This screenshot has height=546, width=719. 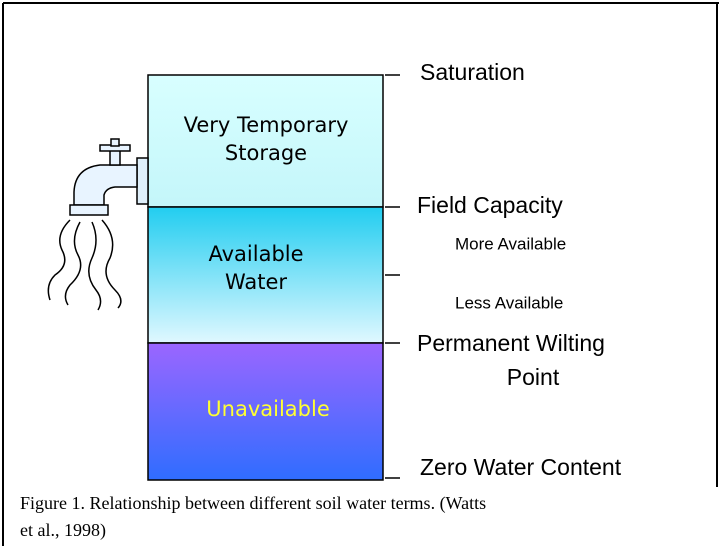 What do you see at coordinates (256, 282) in the screenshot?
I see `zone-label: Water` at bounding box center [256, 282].